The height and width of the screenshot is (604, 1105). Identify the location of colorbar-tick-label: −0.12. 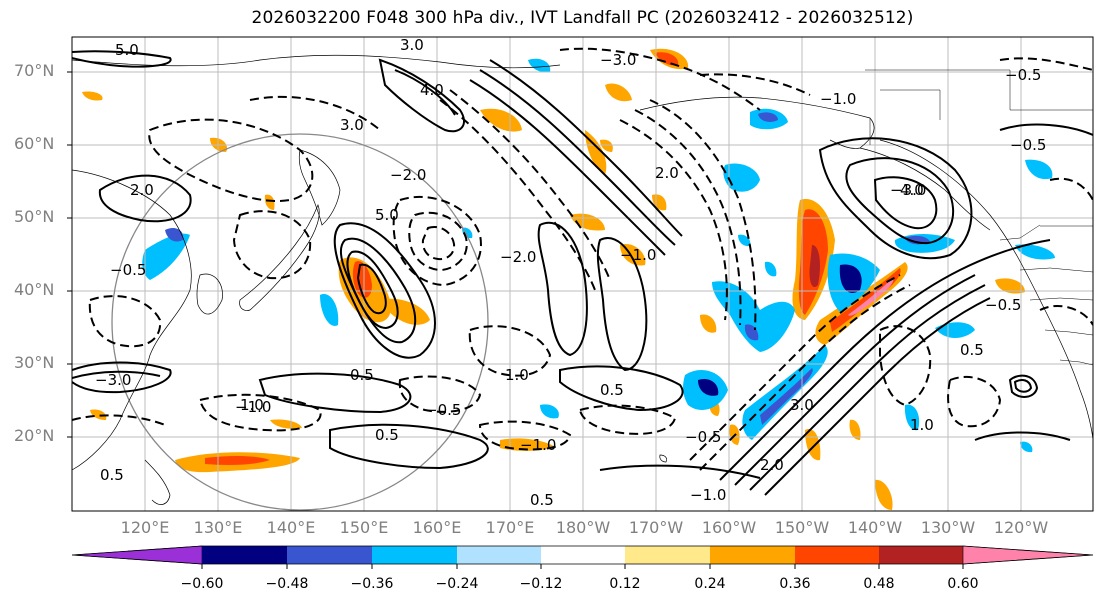
(541, 584).